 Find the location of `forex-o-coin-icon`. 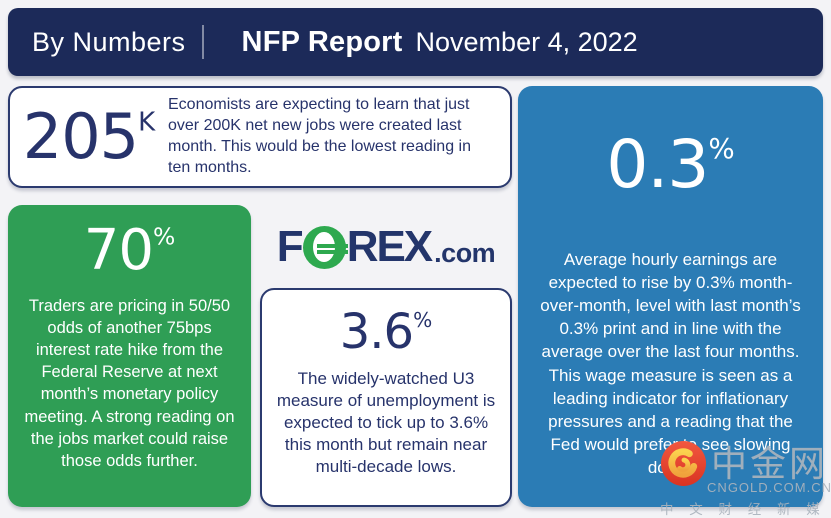

forex-o-coin-icon is located at coordinates (325, 247).